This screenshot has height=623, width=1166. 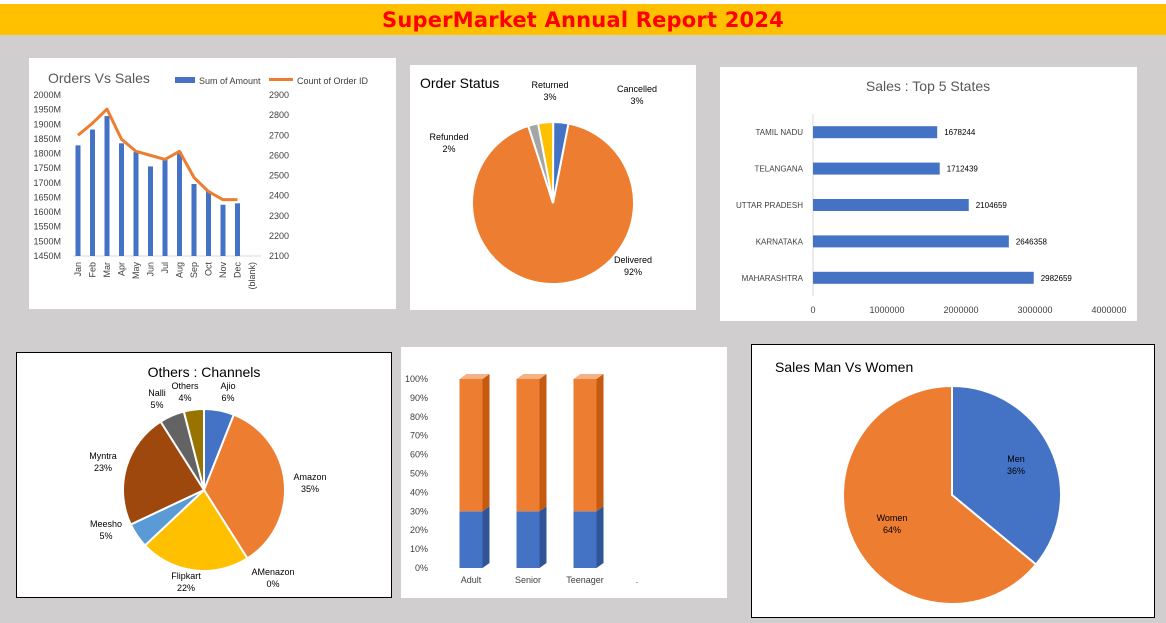 What do you see at coordinates (333, 81) in the screenshot?
I see `legend-label: Count of Order ID` at bounding box center [333, 81].